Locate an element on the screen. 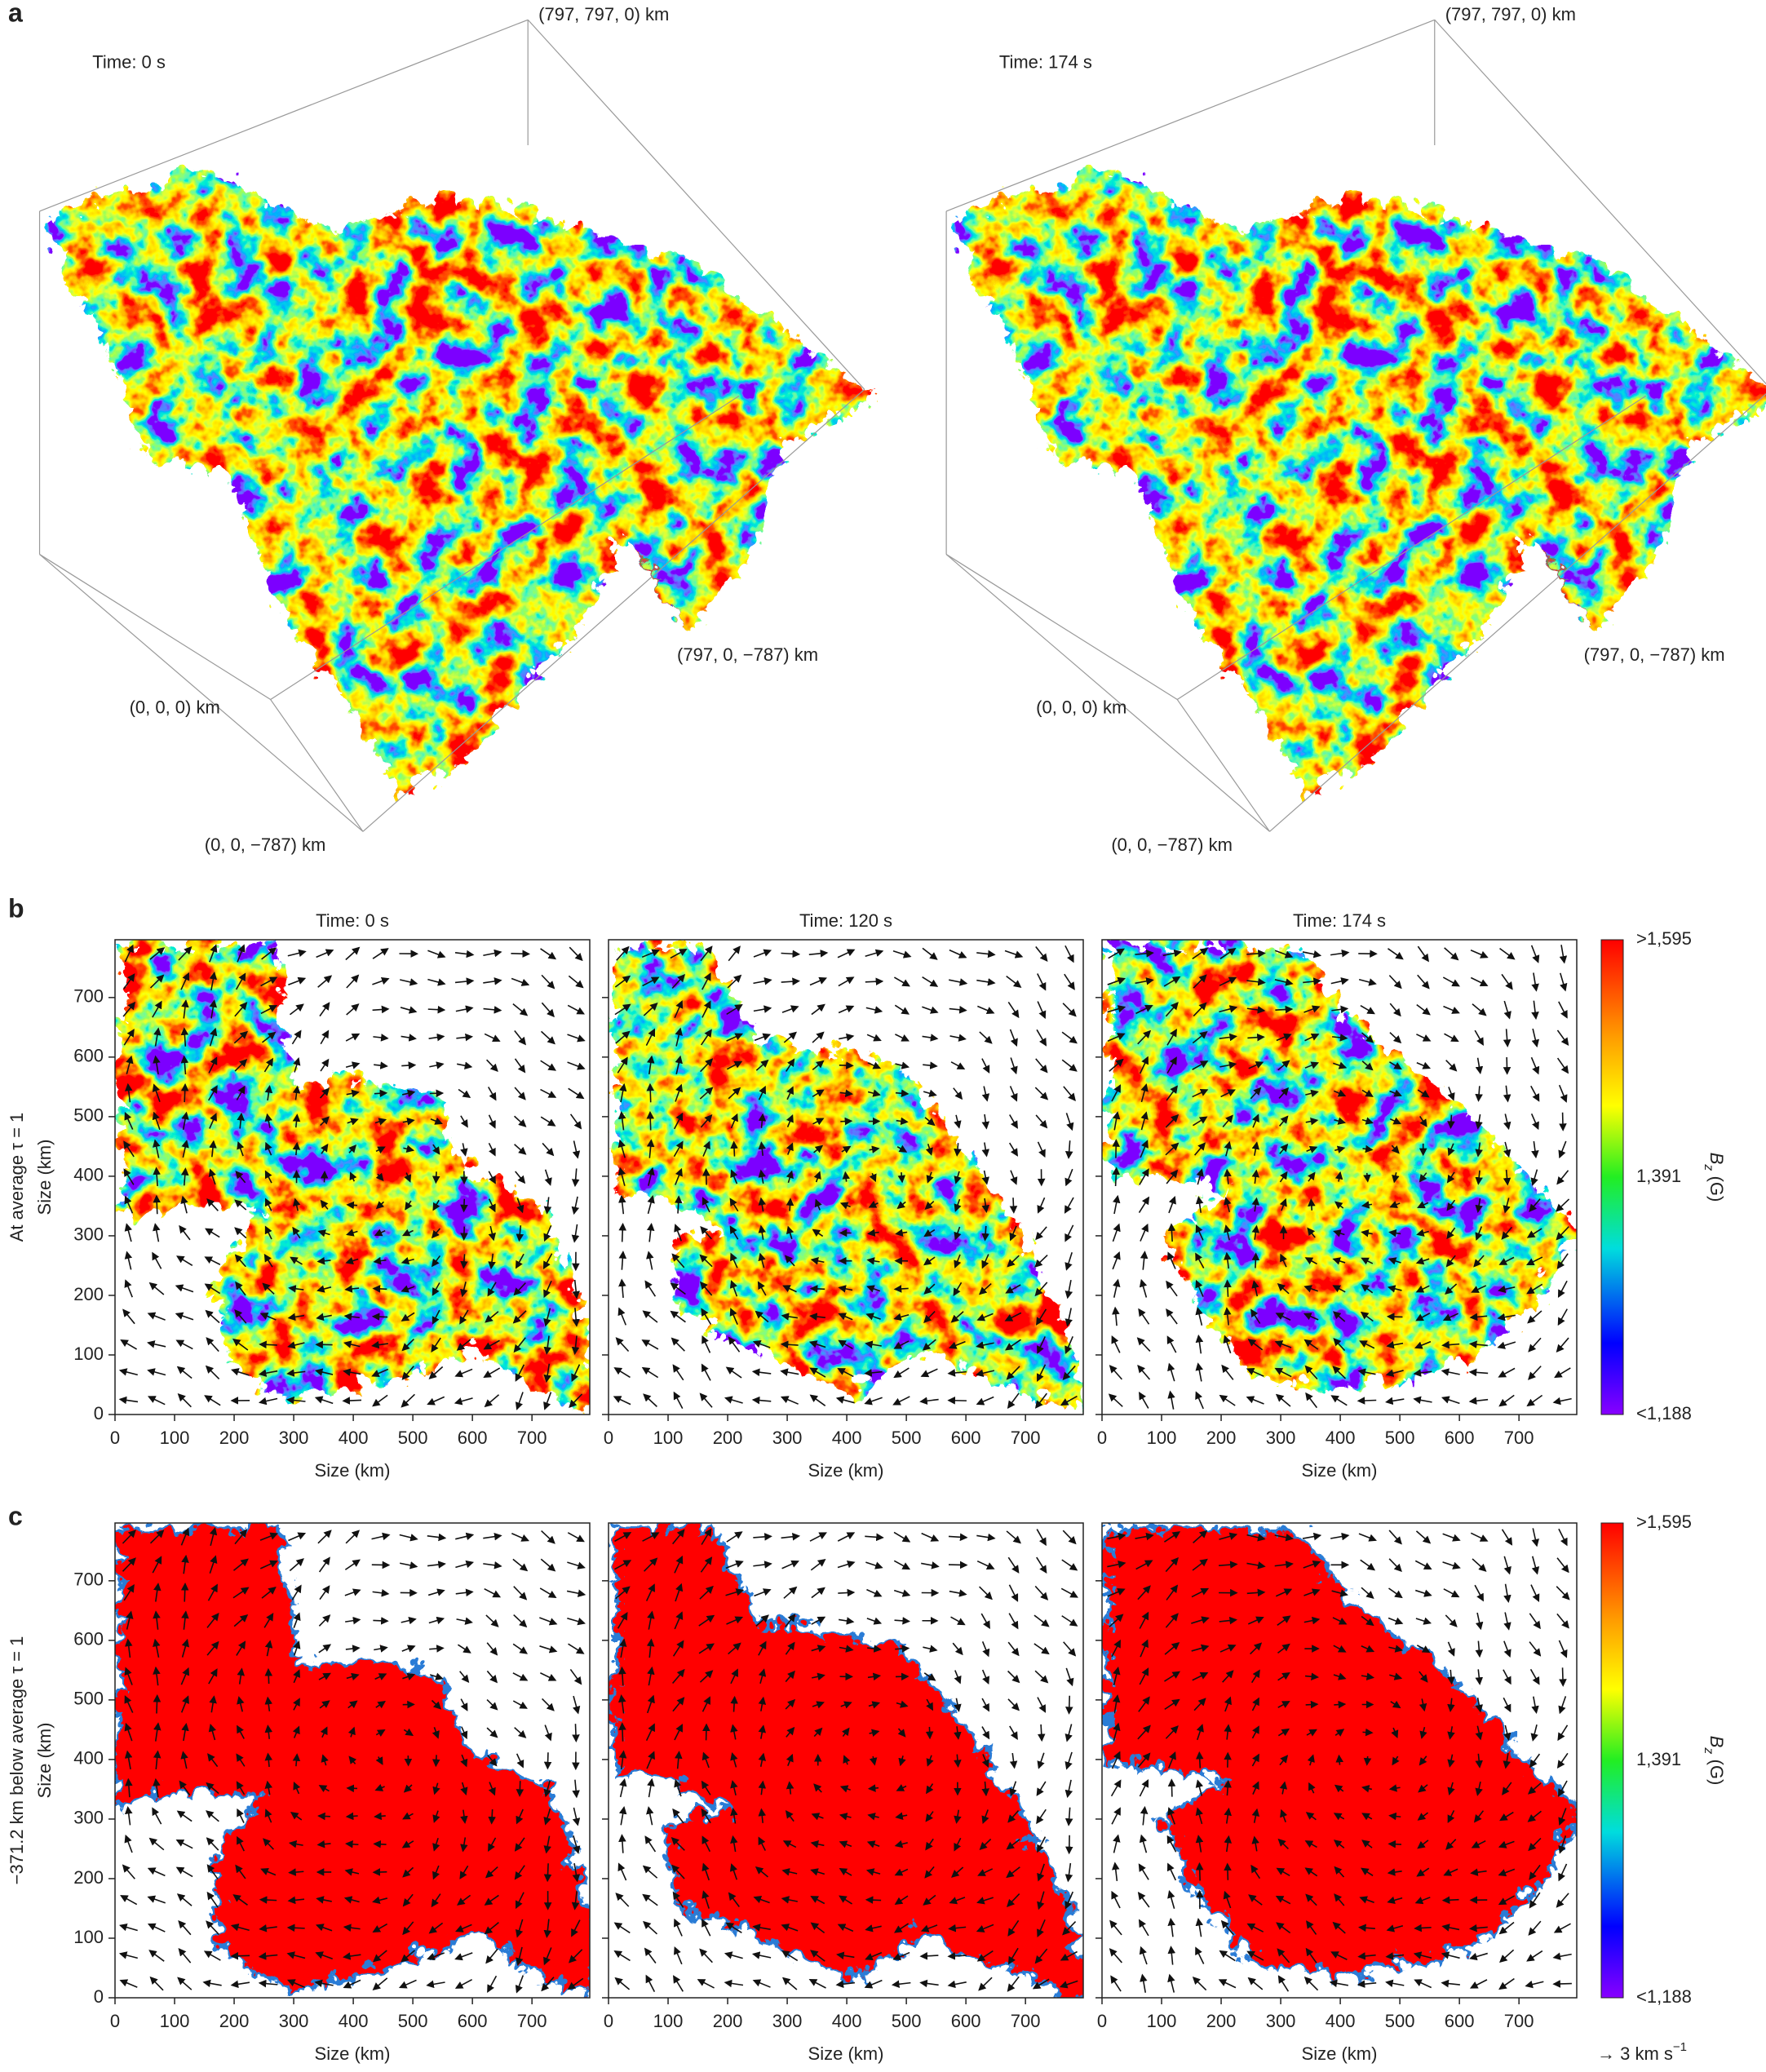  x-tick-label: 300 is located at coordinates (788, 1438).